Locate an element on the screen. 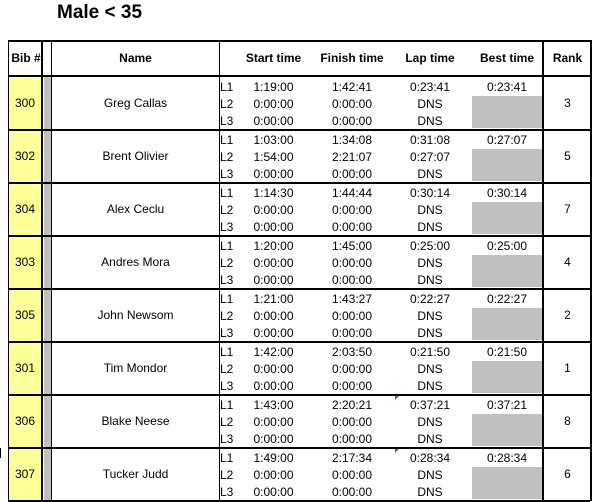  start-time: 1:03:00 is located at coordinates (273, 140).